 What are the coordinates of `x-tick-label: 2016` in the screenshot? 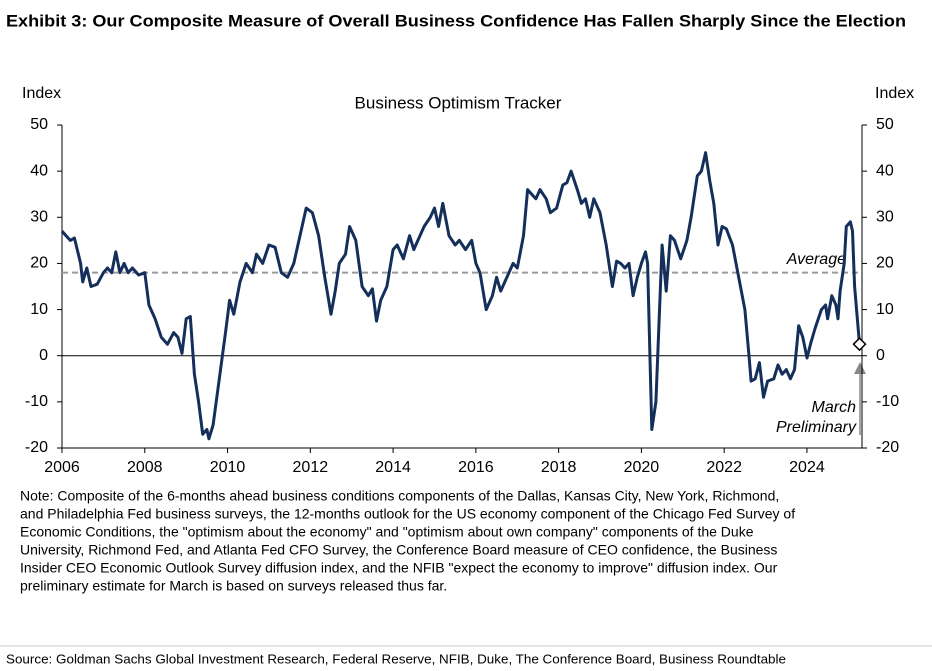 It's located at (476, 467).